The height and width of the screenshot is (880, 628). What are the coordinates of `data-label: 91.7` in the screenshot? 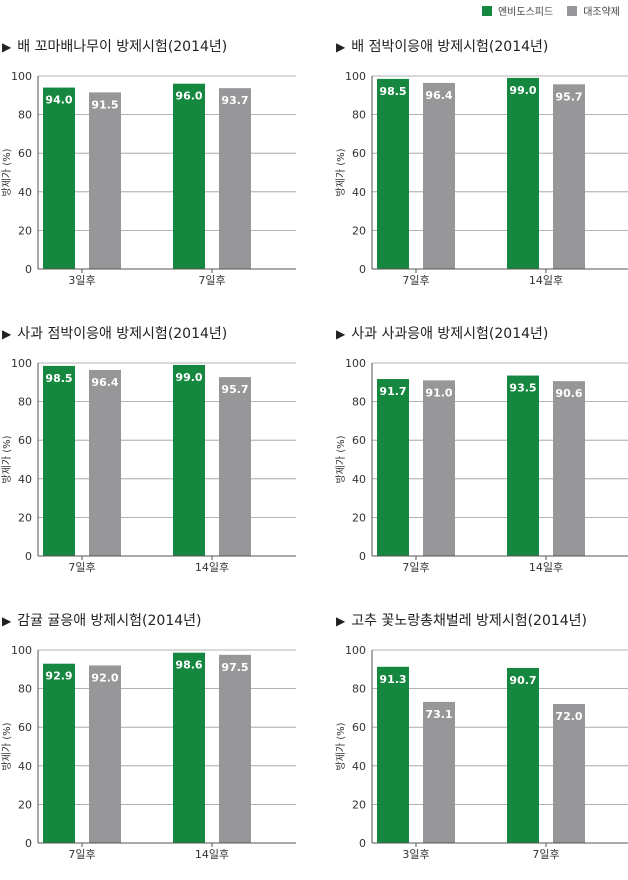 It's located at (392, 391).